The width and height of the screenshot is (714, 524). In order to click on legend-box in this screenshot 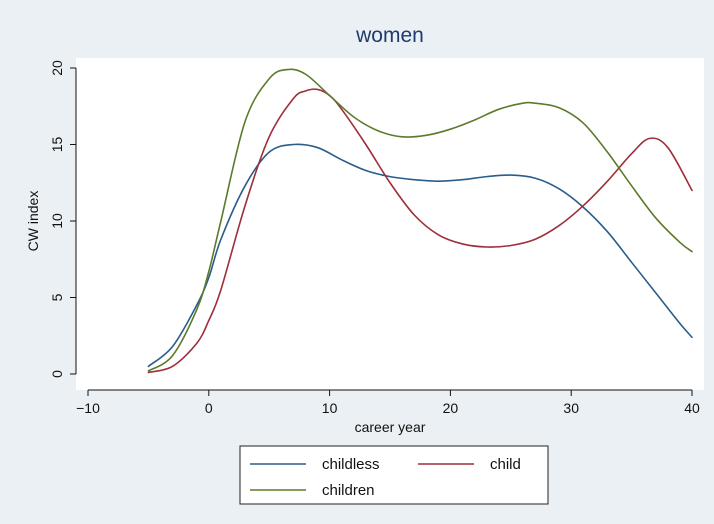, I will do `click(394, 475)`.